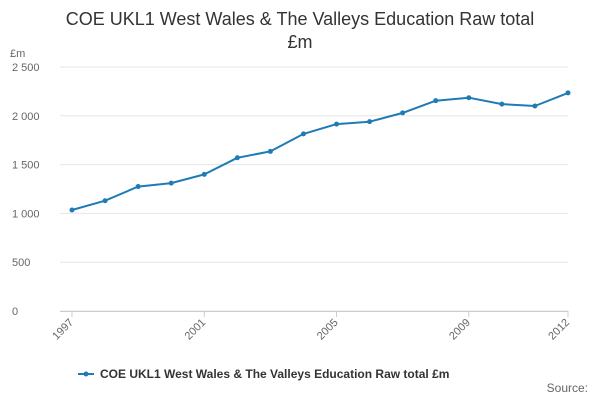 This screenshot has height=400, width=600. I want to click on y-tick-label: 1 000, so click(26, 214).